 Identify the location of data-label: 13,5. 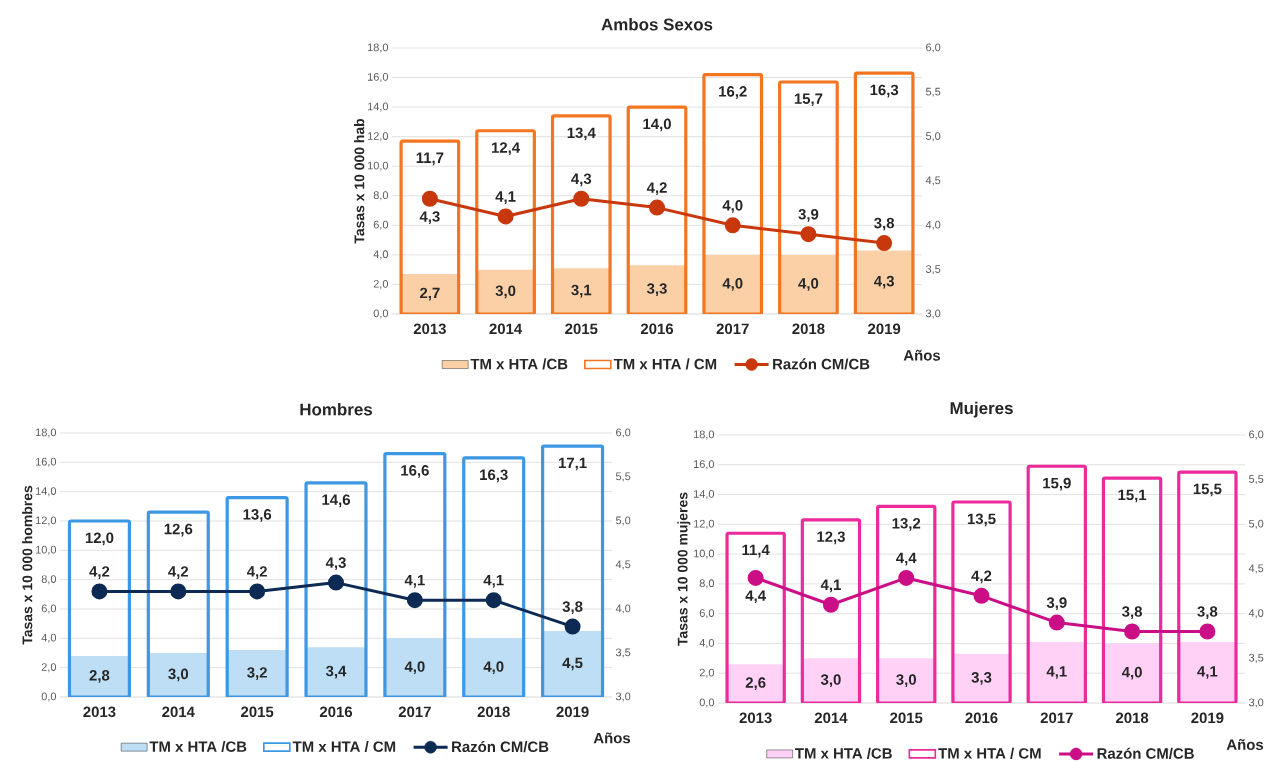
(981, 520).